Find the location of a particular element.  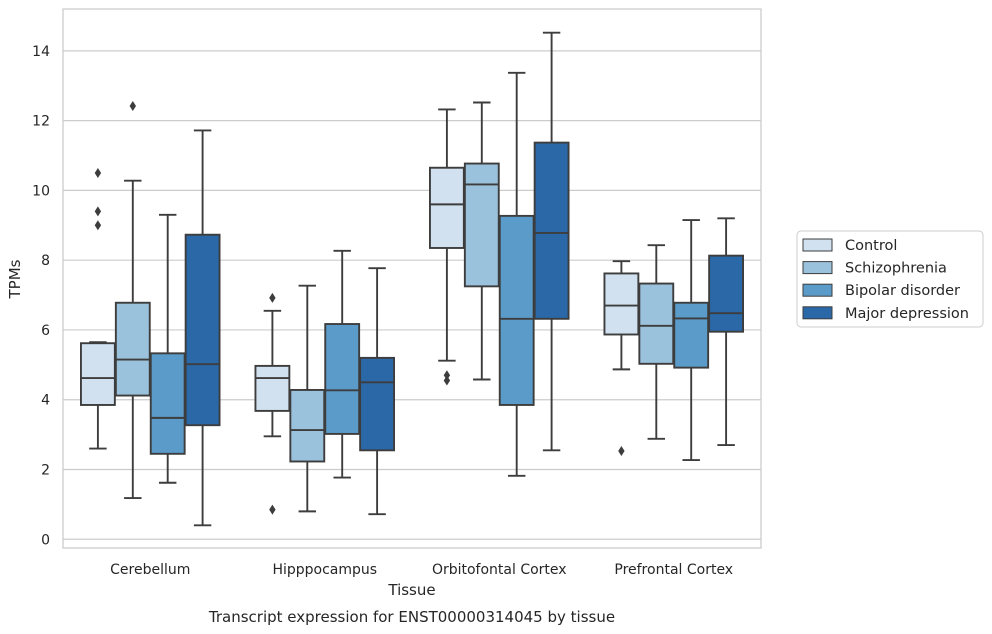

legend-label: Schizophrenia is located at coordinates (896, 269).